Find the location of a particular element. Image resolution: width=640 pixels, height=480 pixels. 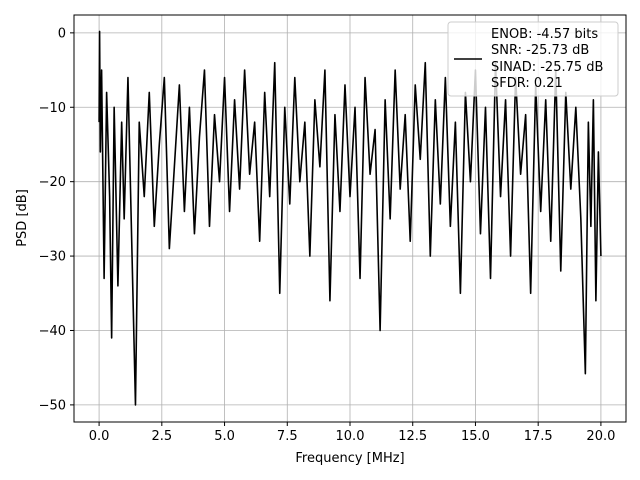

legend-enob: ENOB: -4.57 bits is located at coordinates (544, 34).